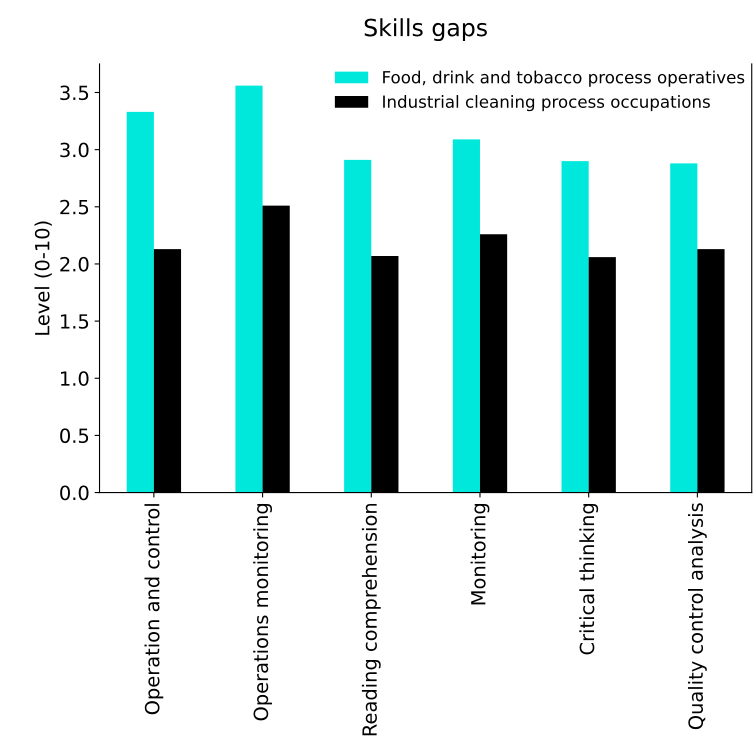  Describe the element at coordinates (74, 493) in the screenshot. I see `y-tick-label: 0.0` at that location.